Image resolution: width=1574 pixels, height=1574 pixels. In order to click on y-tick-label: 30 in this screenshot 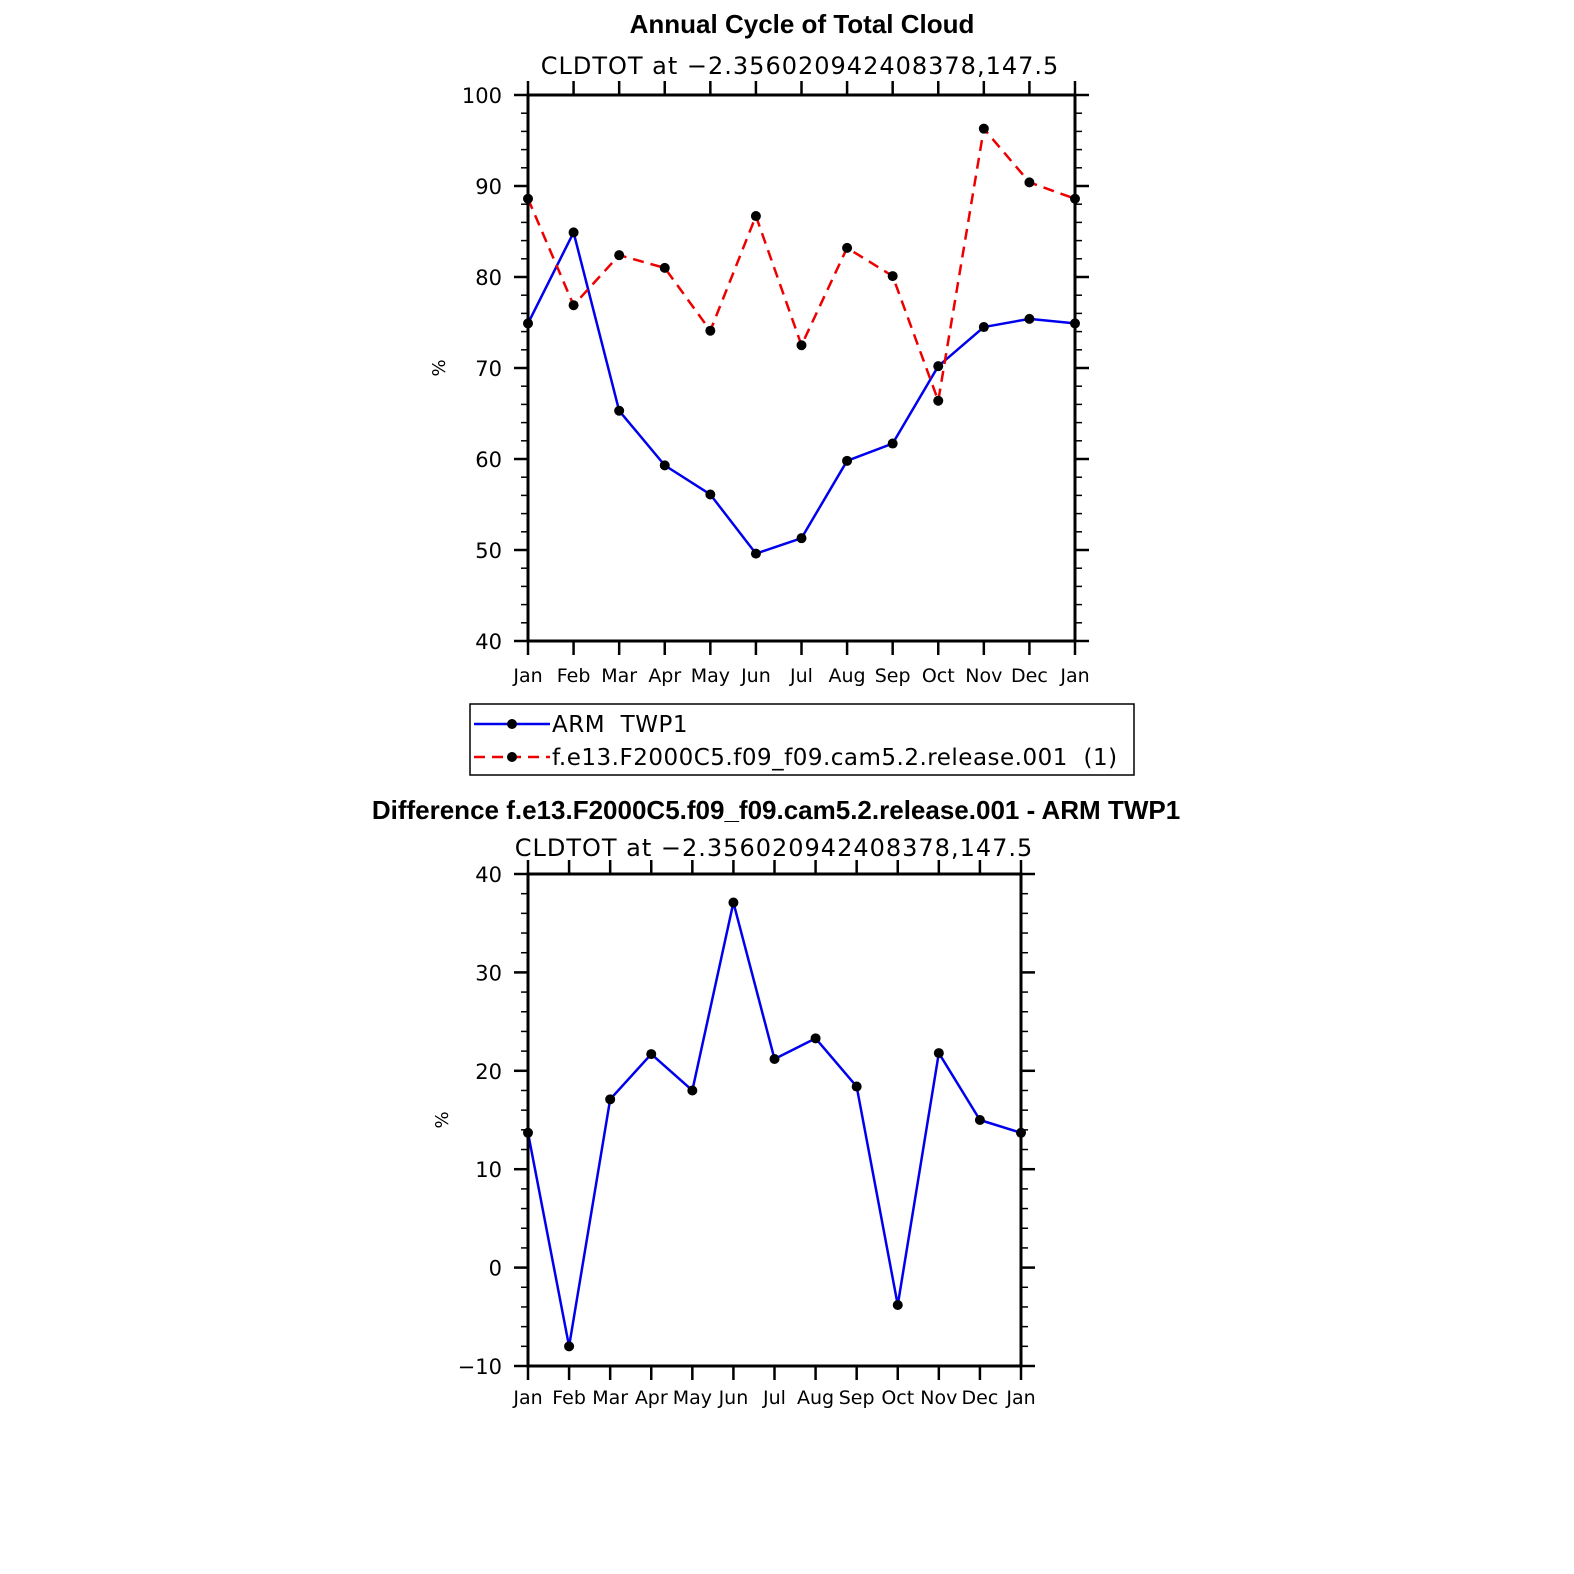, I will do `click(488, 973)`.